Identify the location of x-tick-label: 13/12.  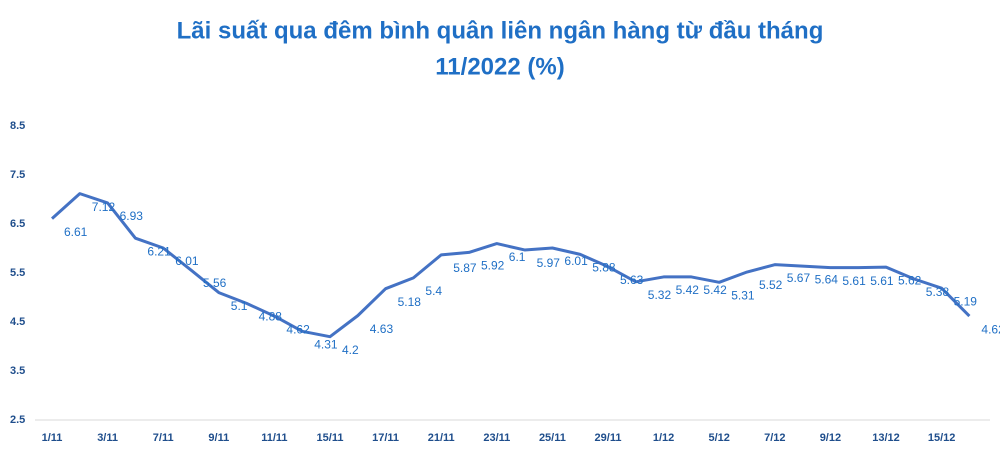
(886, 438).